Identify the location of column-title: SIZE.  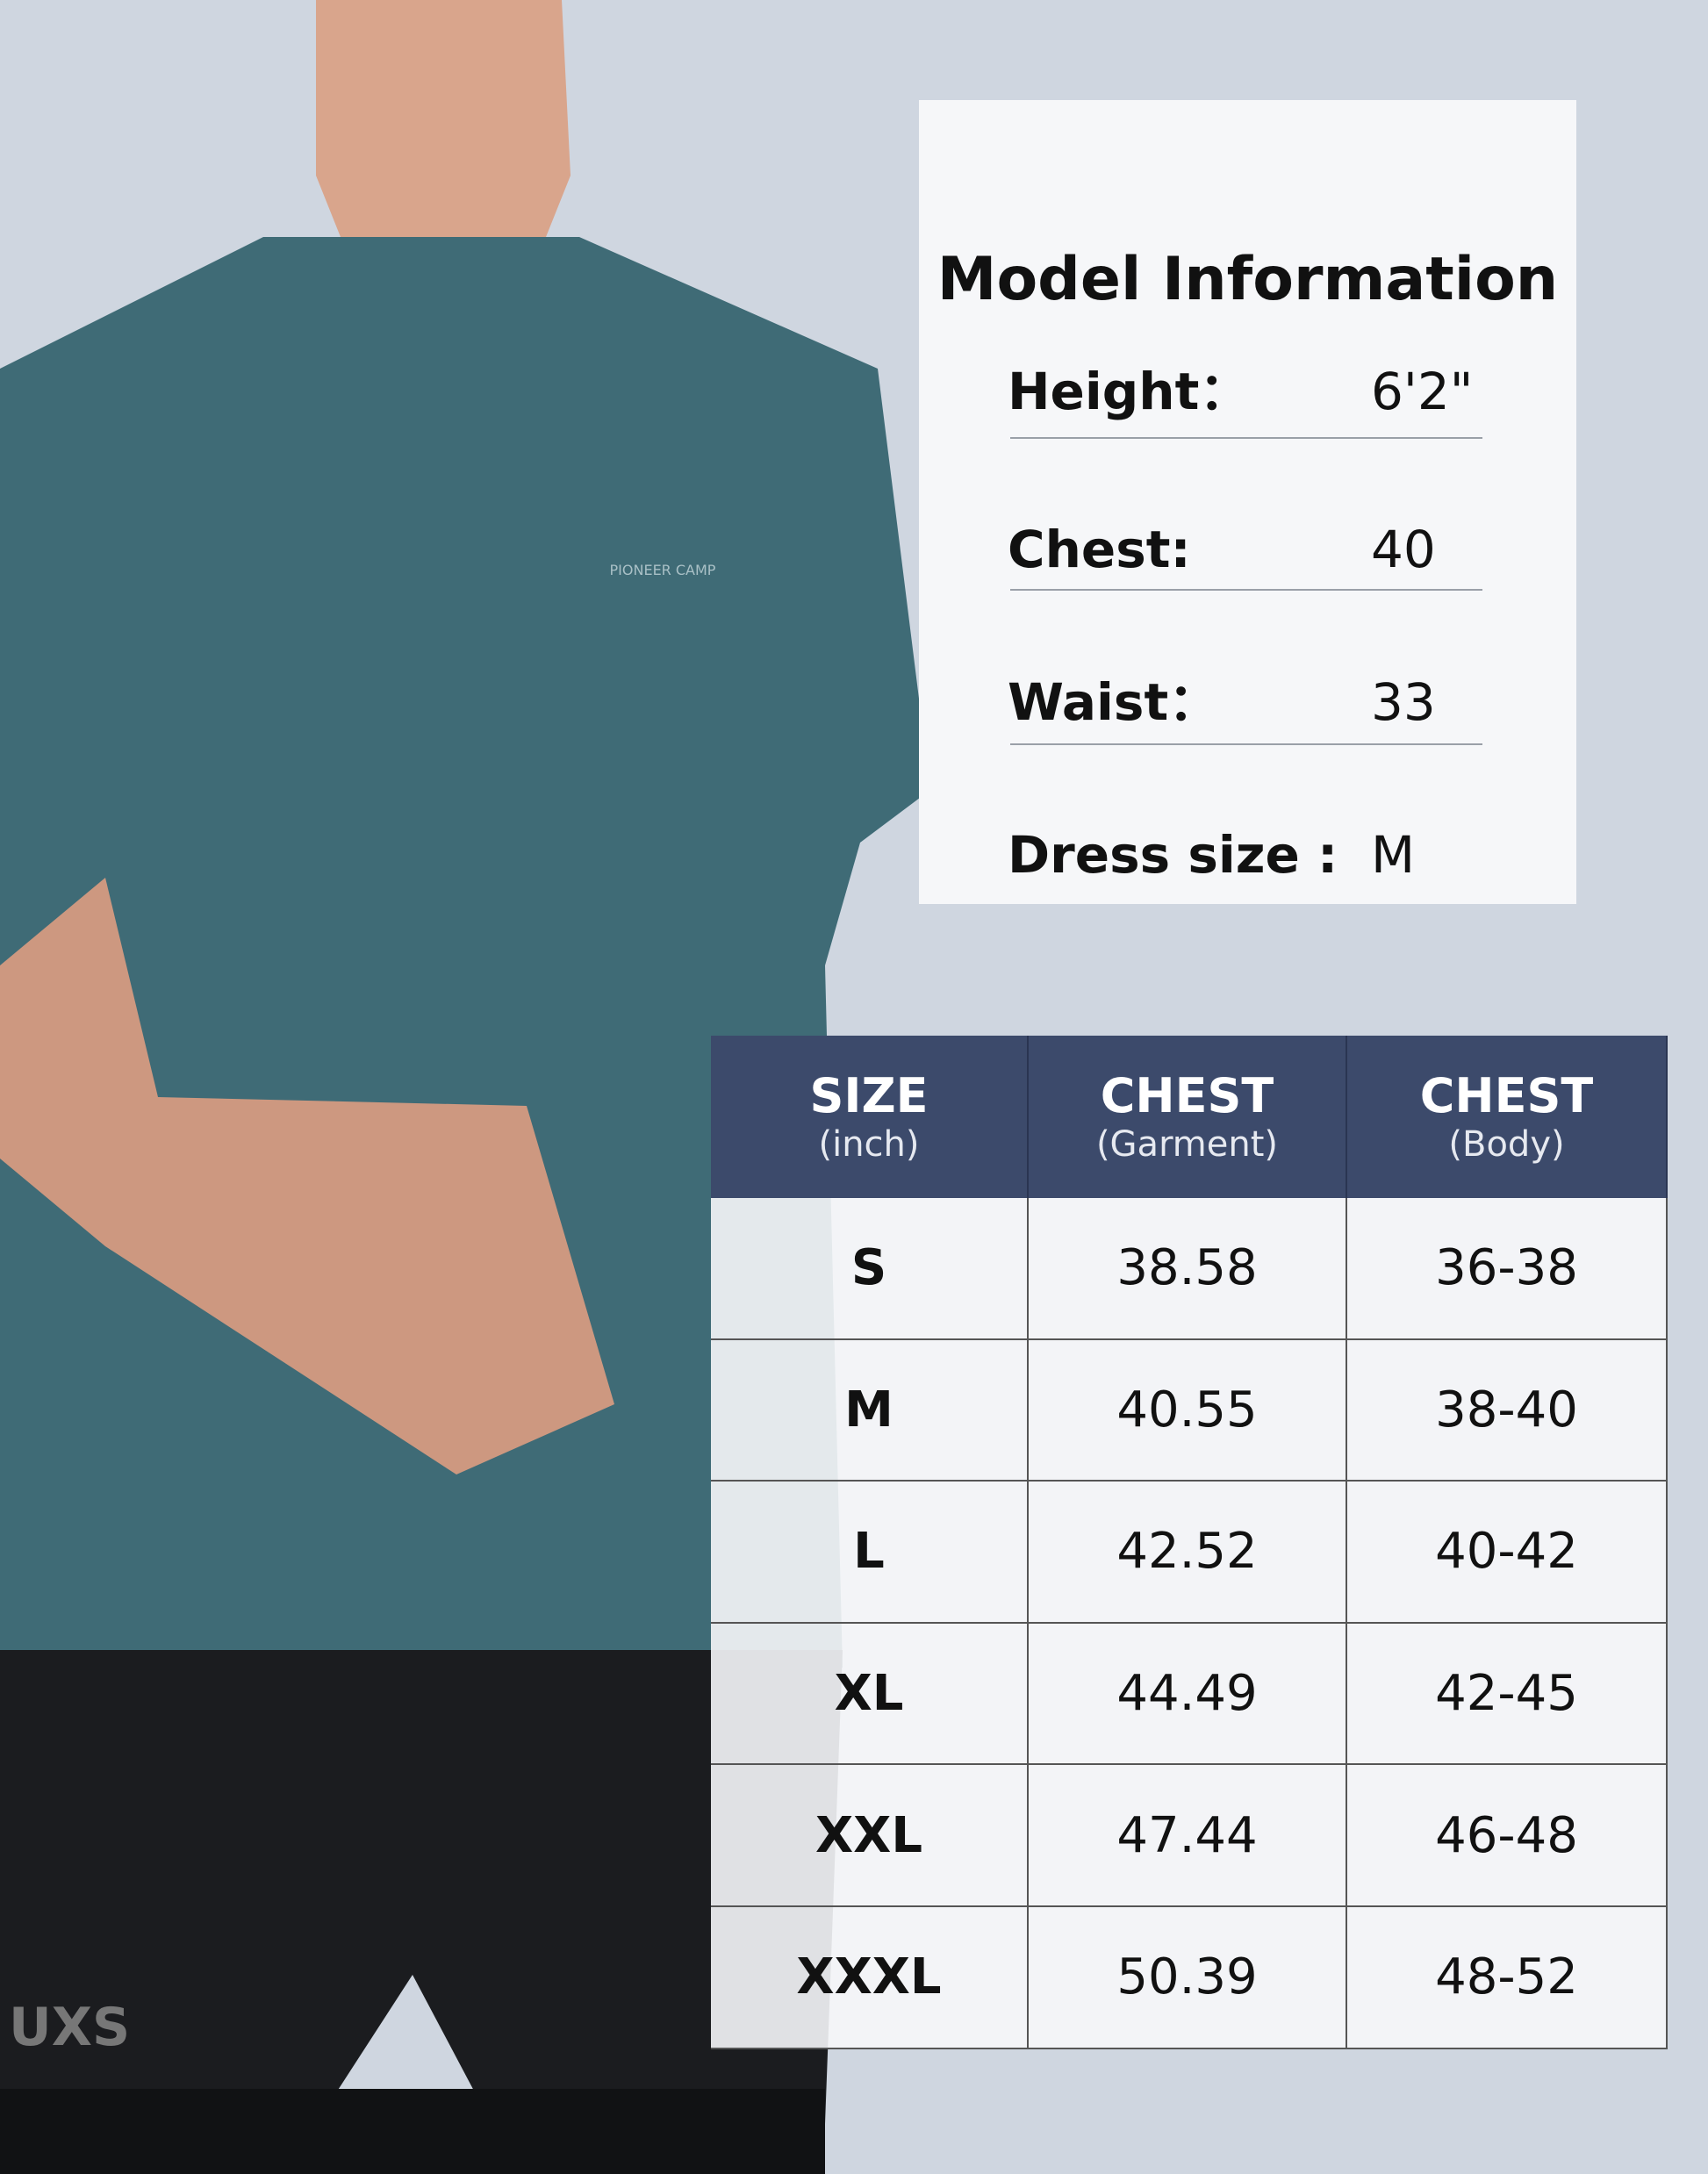
(869, 1095).